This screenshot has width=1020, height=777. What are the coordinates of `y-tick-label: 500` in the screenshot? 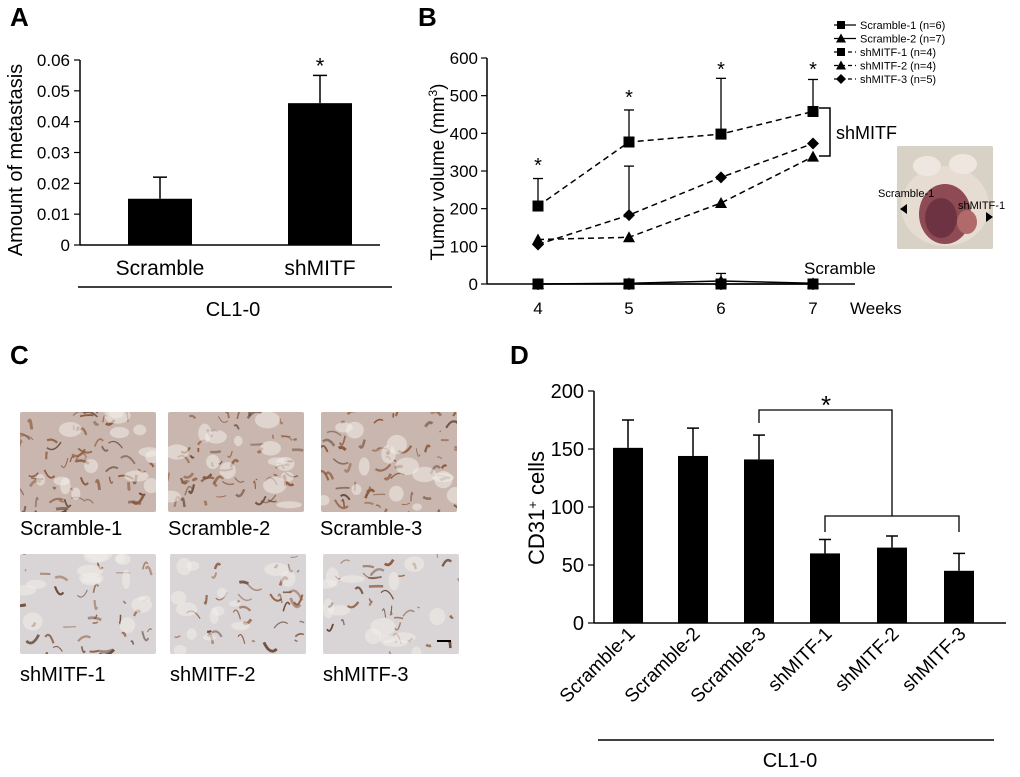 It's located at (464, 96).